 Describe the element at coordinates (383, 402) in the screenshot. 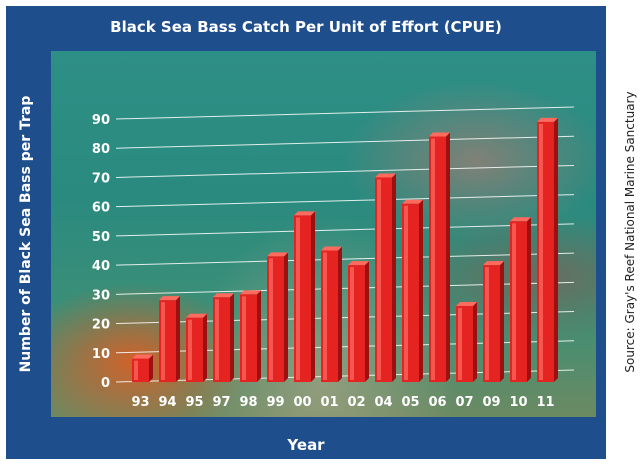

I see `x-tick-label: 04` at that location.